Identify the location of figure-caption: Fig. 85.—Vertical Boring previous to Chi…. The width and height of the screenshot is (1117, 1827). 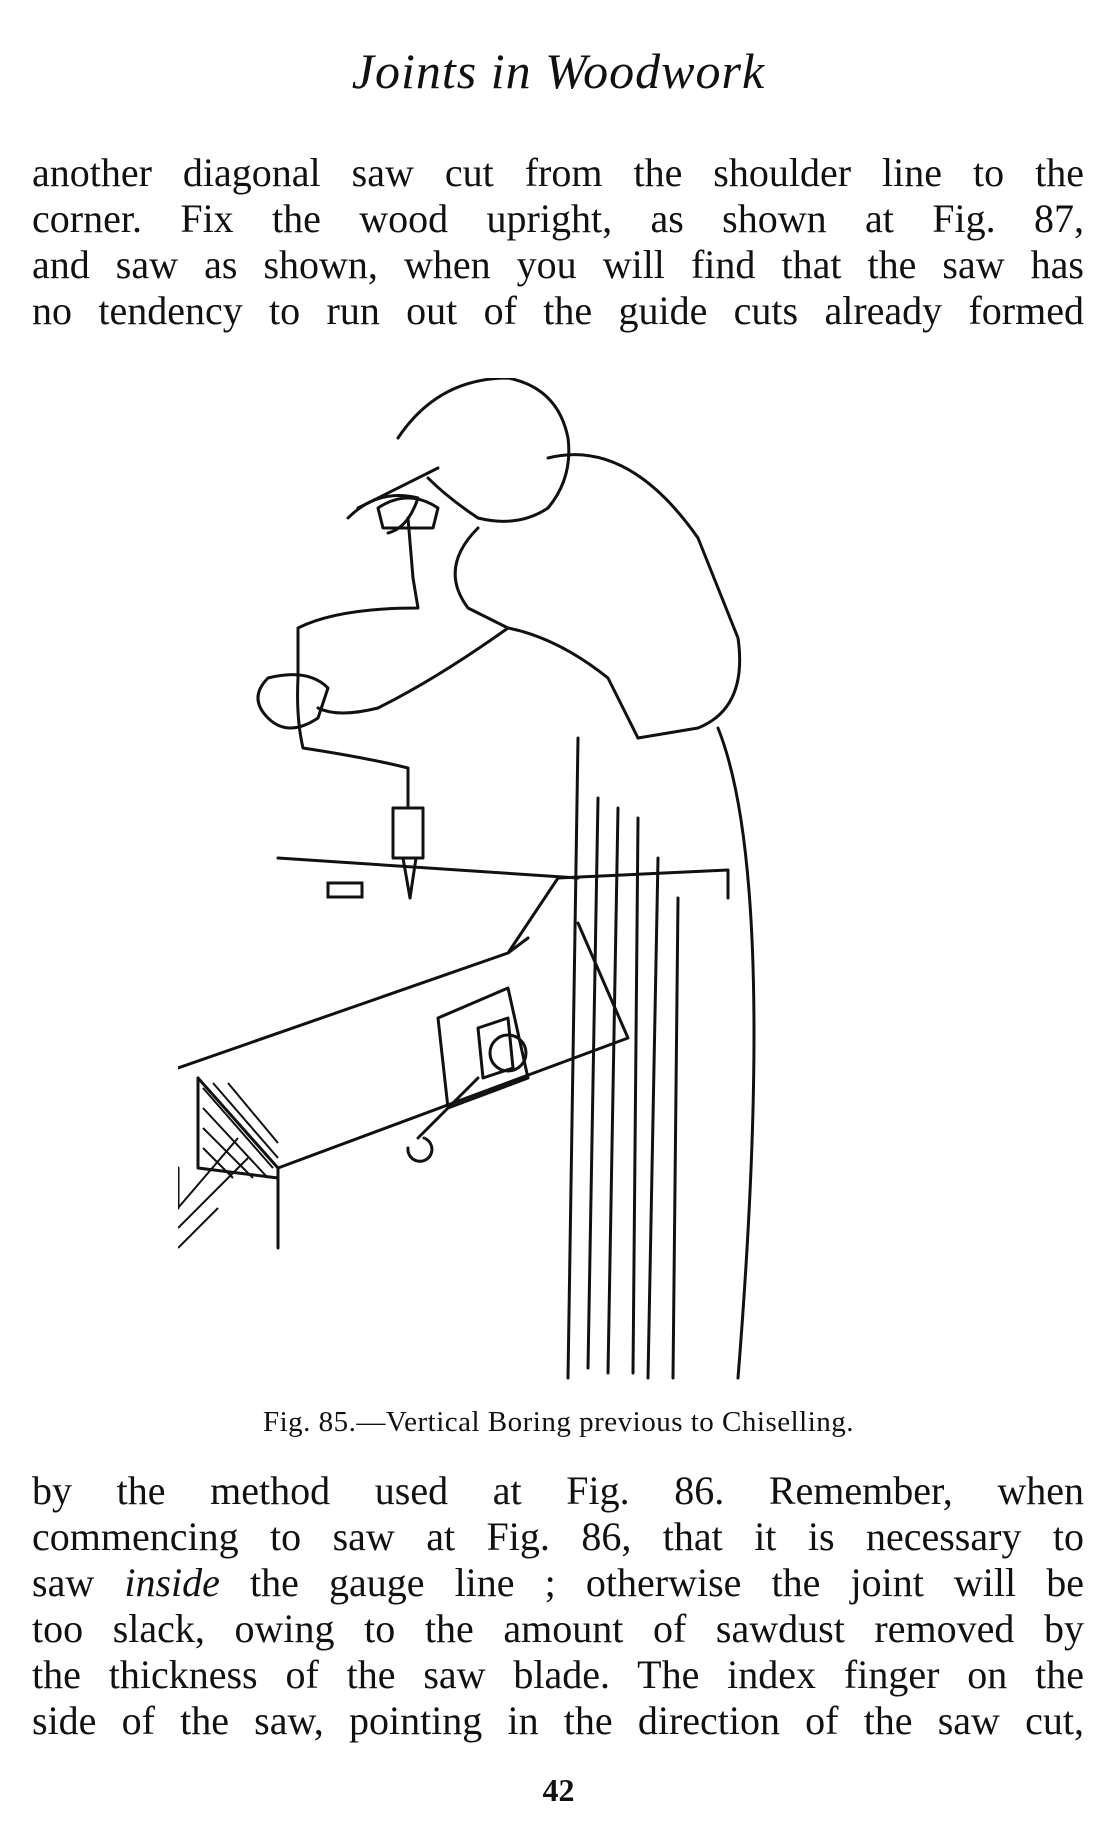
(558, 1422).